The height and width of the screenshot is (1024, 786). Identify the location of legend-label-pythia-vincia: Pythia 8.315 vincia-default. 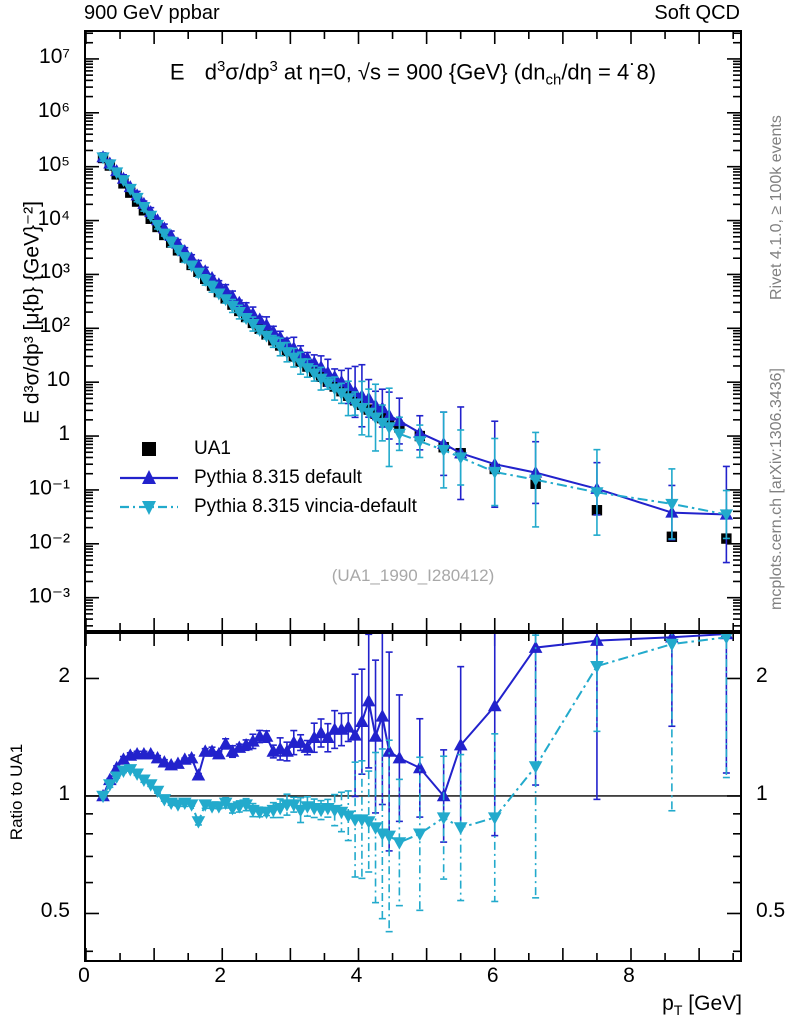
(305, 506).